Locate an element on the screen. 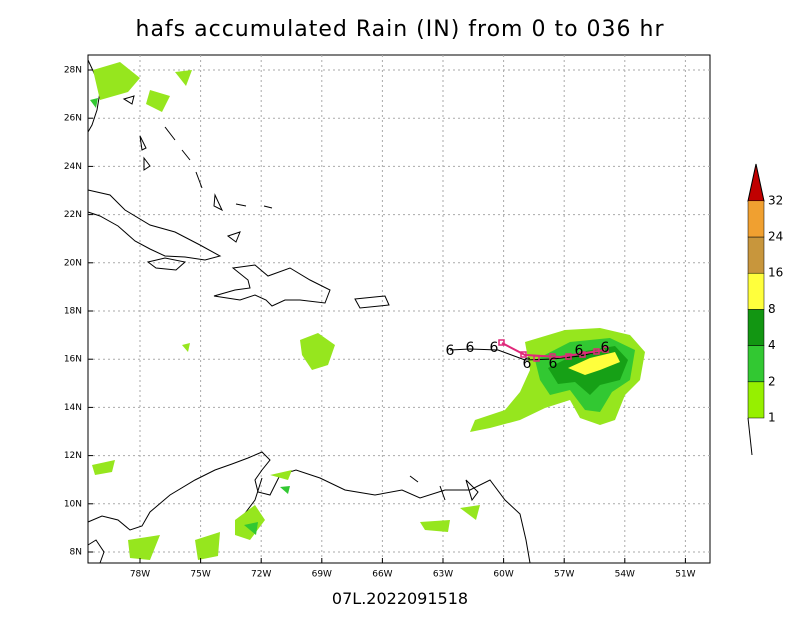  run-label: 07L.2022091518 is located at coordinates (400, 598).